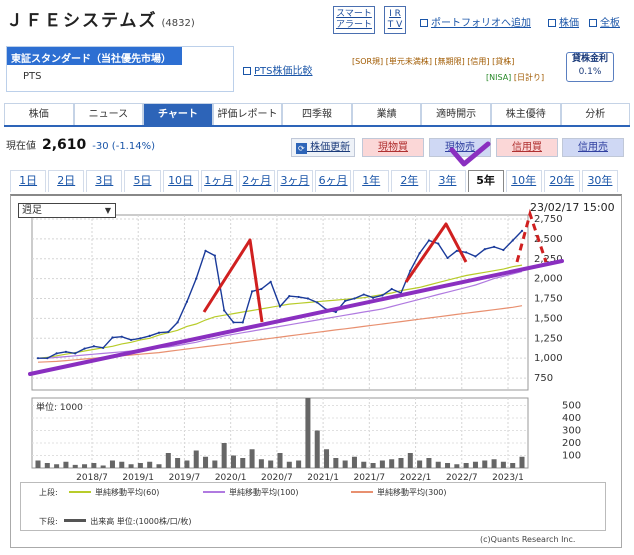 This screenshot has height=555, width=634. I want to click on legend-upper-label: 上段:, so click(48, 492).